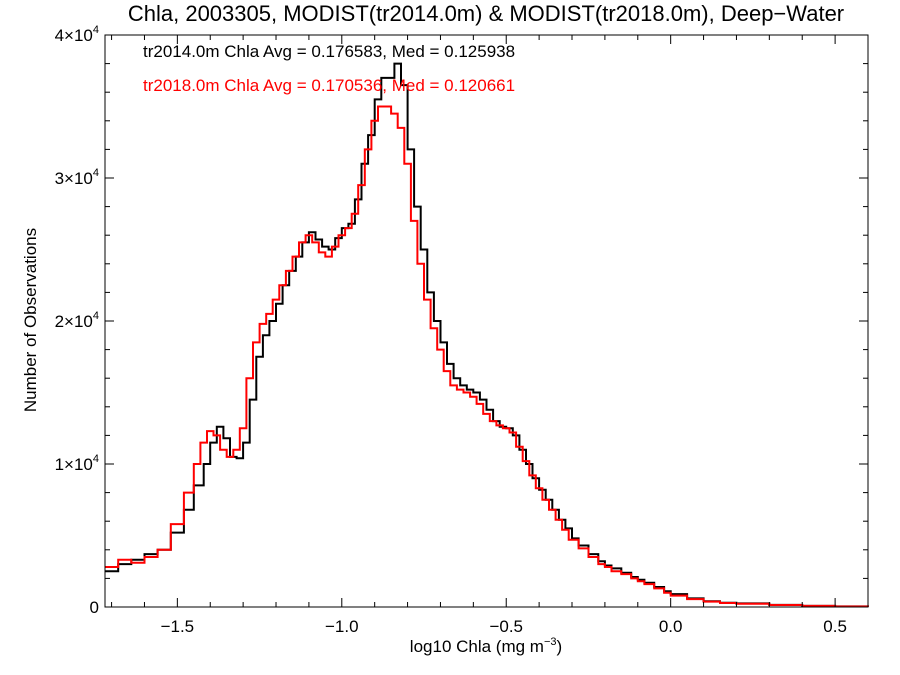 Image resolution: width=900 pixels, height=675 pixels. Describe the element at coordinates (178, 626) in the screenshot. I see `x-tick-label: −1.5` at that location.